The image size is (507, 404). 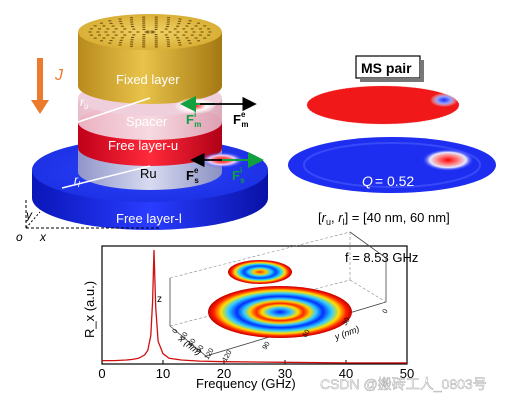 I want to click on fixed-layer-top, so click(x=150, y=32).